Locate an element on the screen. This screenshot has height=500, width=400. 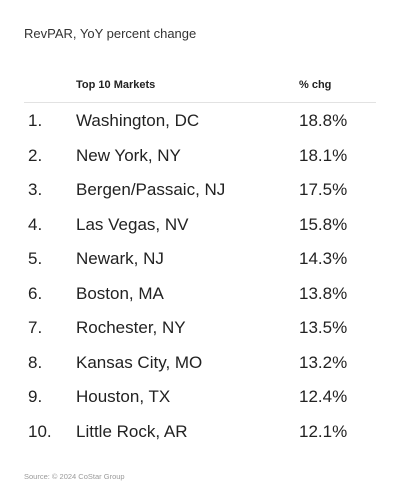
market-cell: Boston, MA is located at coordinates (120, 293).